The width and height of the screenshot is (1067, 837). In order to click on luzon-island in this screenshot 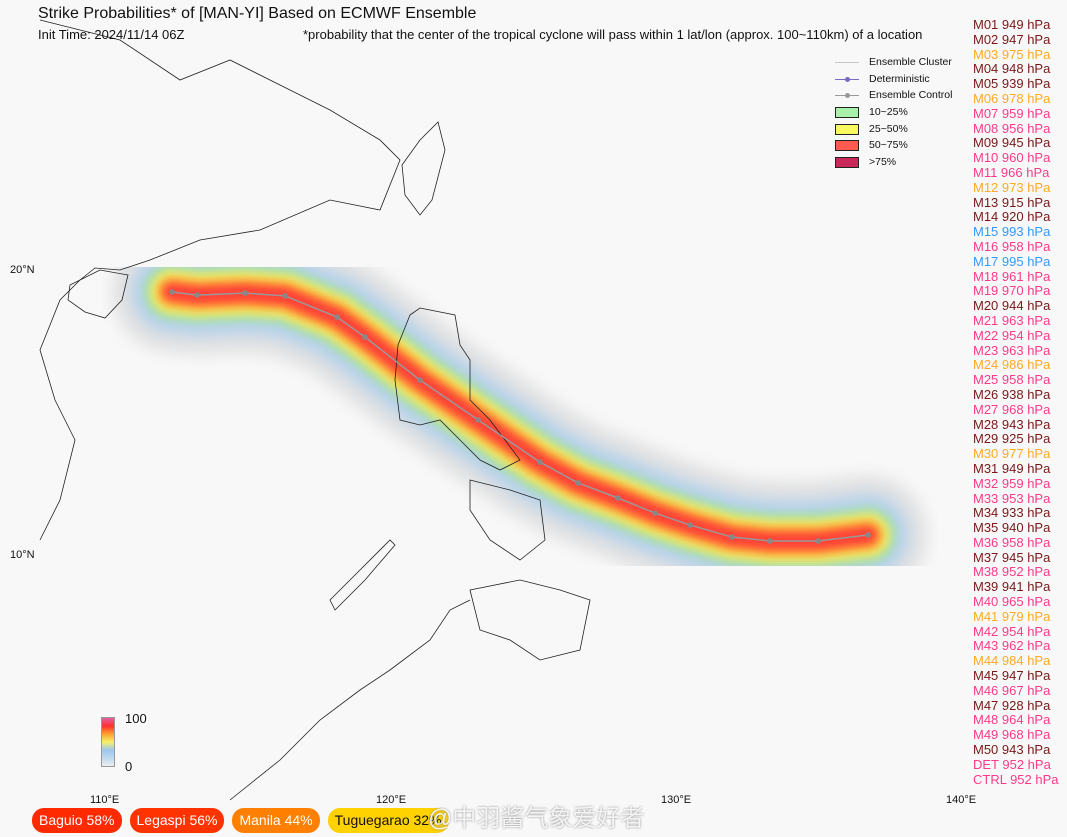, I will do `click(457, 389)`.